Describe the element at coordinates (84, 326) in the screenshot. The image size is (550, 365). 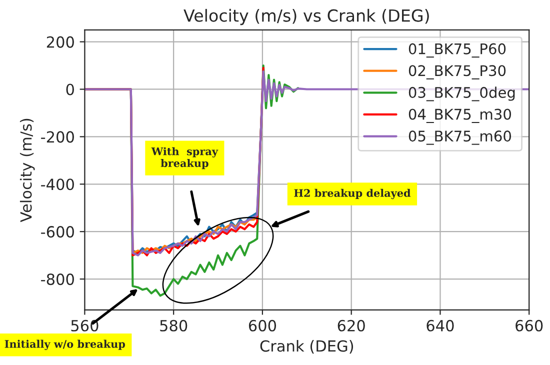
I see `x-tick-label: 560` at that location.